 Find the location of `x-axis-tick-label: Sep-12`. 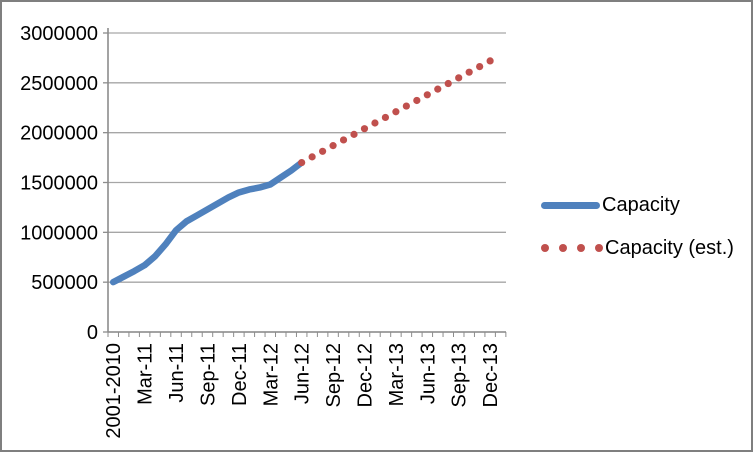

x-axis-tick-label: Sep-12 is located at coordinates (334, 375).